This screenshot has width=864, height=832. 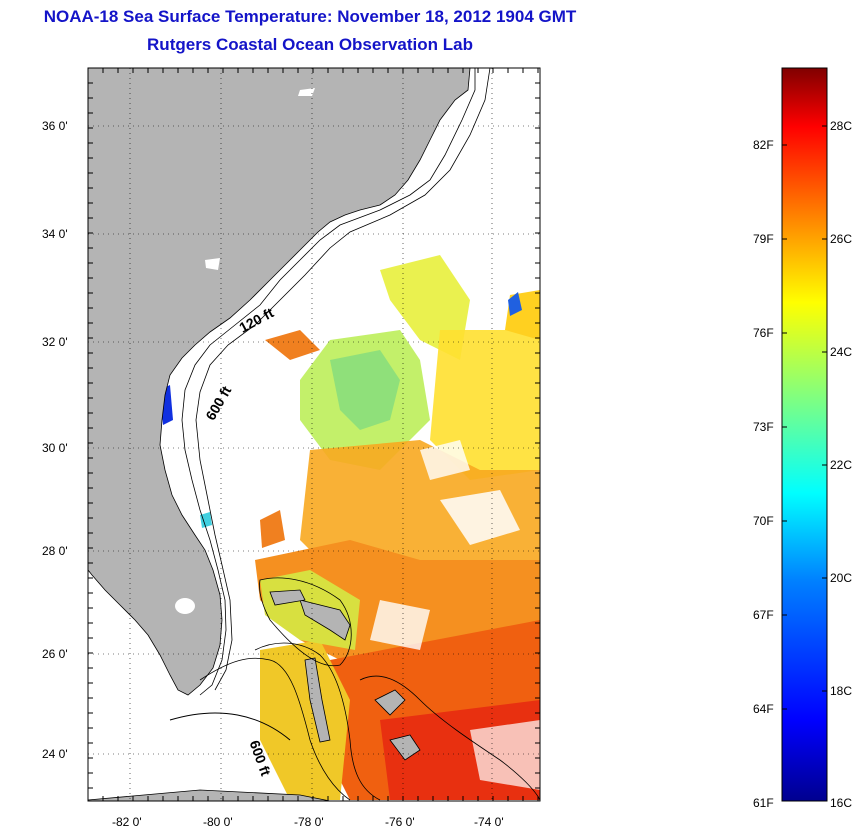 What do you see at coordinates (55, 551) in the screenshot?
I see `lat-tick-label: 28 0'` at bounding box center [55, 551].